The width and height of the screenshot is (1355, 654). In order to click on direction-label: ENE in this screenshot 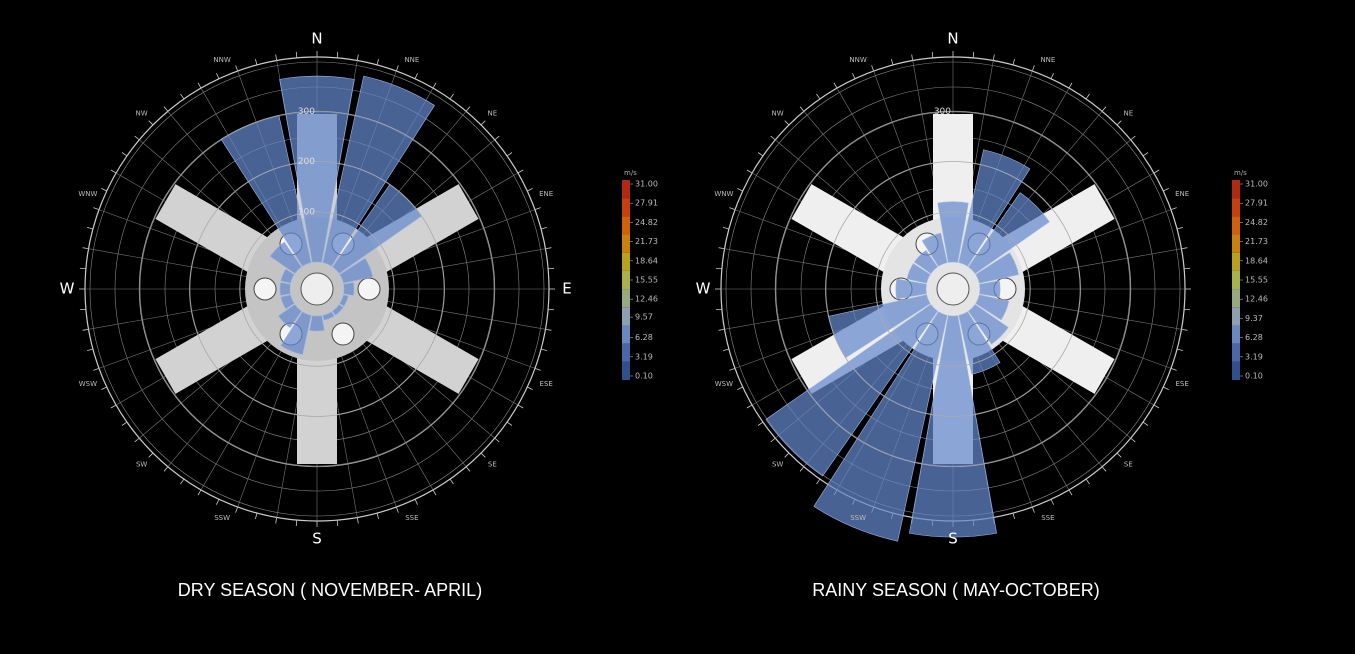, I will do `click(546, 194)`.